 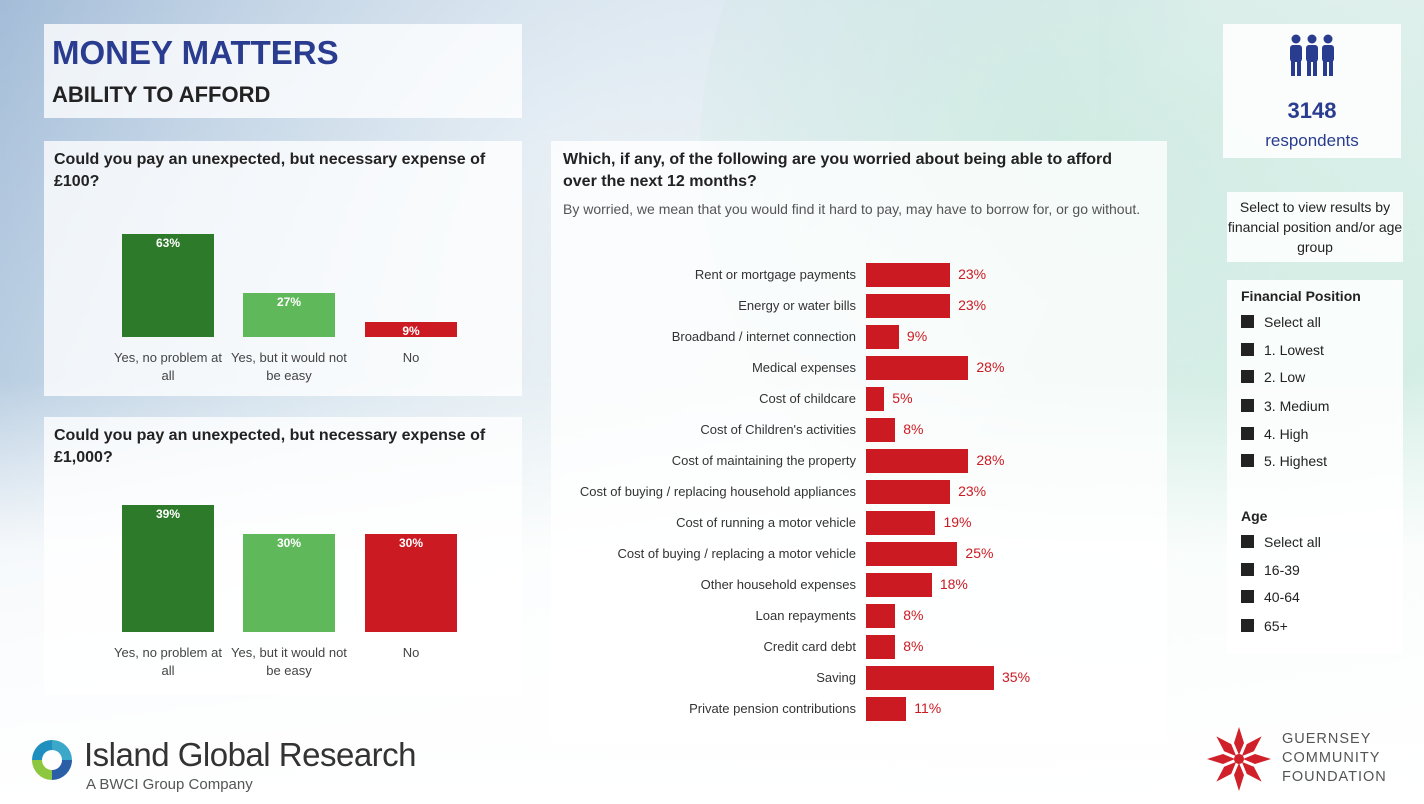 What do you see at coordinates (1264, 627) in the screenshot?
I see `filter-age-65-plus: 65+` at bounding box center [1264, 627].